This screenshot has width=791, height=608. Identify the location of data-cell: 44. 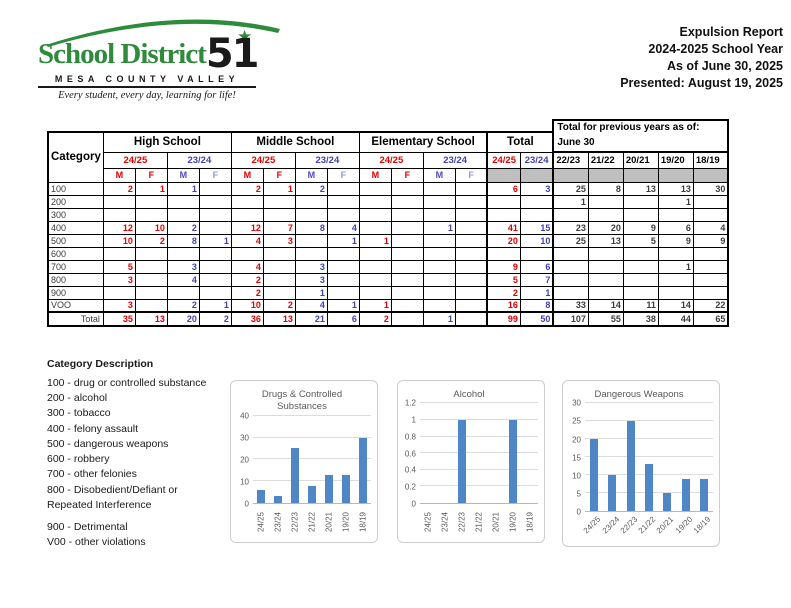
(675, 319).